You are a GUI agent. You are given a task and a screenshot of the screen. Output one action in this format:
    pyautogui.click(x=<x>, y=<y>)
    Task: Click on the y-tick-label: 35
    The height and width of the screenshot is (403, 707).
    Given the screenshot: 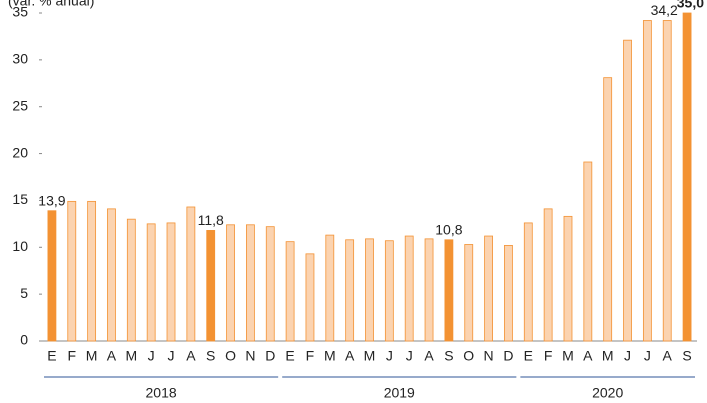 What is the action you would take?
    pyautogui.click(x=20, y=12)
    